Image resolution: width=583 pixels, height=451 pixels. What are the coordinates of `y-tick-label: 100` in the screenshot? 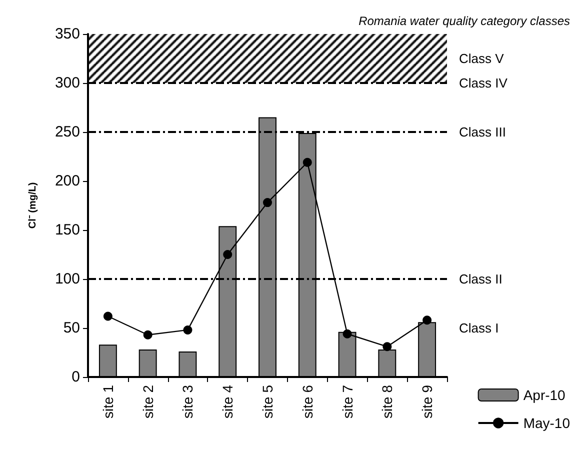 It's located at (67, 279).